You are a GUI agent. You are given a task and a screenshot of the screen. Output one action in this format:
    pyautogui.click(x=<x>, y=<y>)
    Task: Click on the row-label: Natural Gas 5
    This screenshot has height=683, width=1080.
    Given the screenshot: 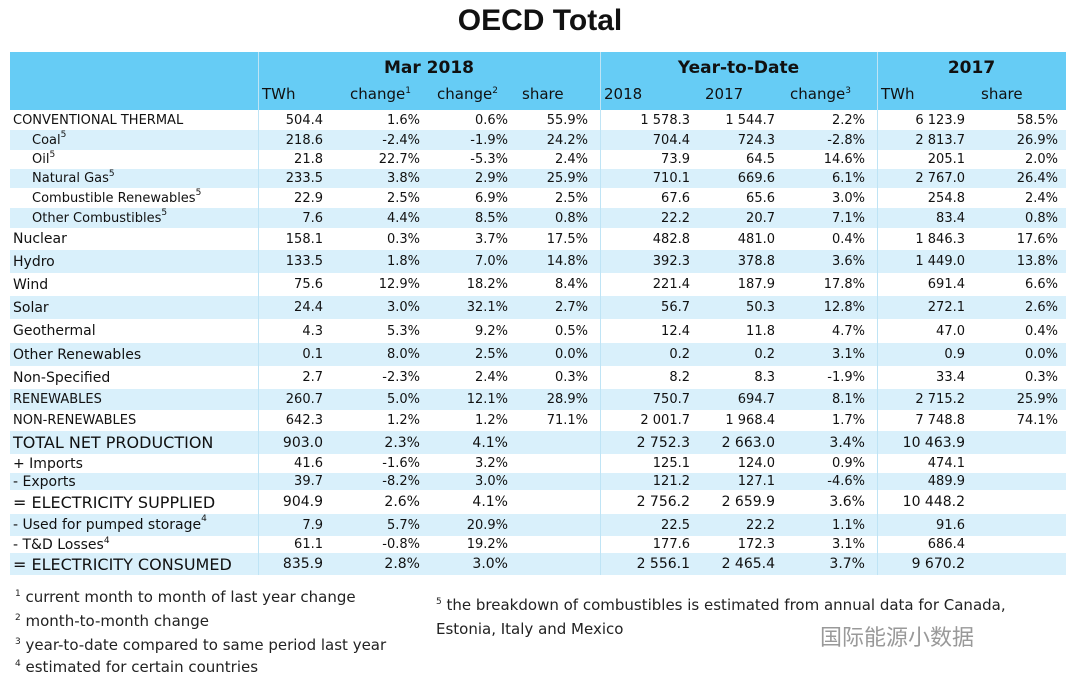 What is the action you would take?
    pyautogui.click(x=73, y=178)
    